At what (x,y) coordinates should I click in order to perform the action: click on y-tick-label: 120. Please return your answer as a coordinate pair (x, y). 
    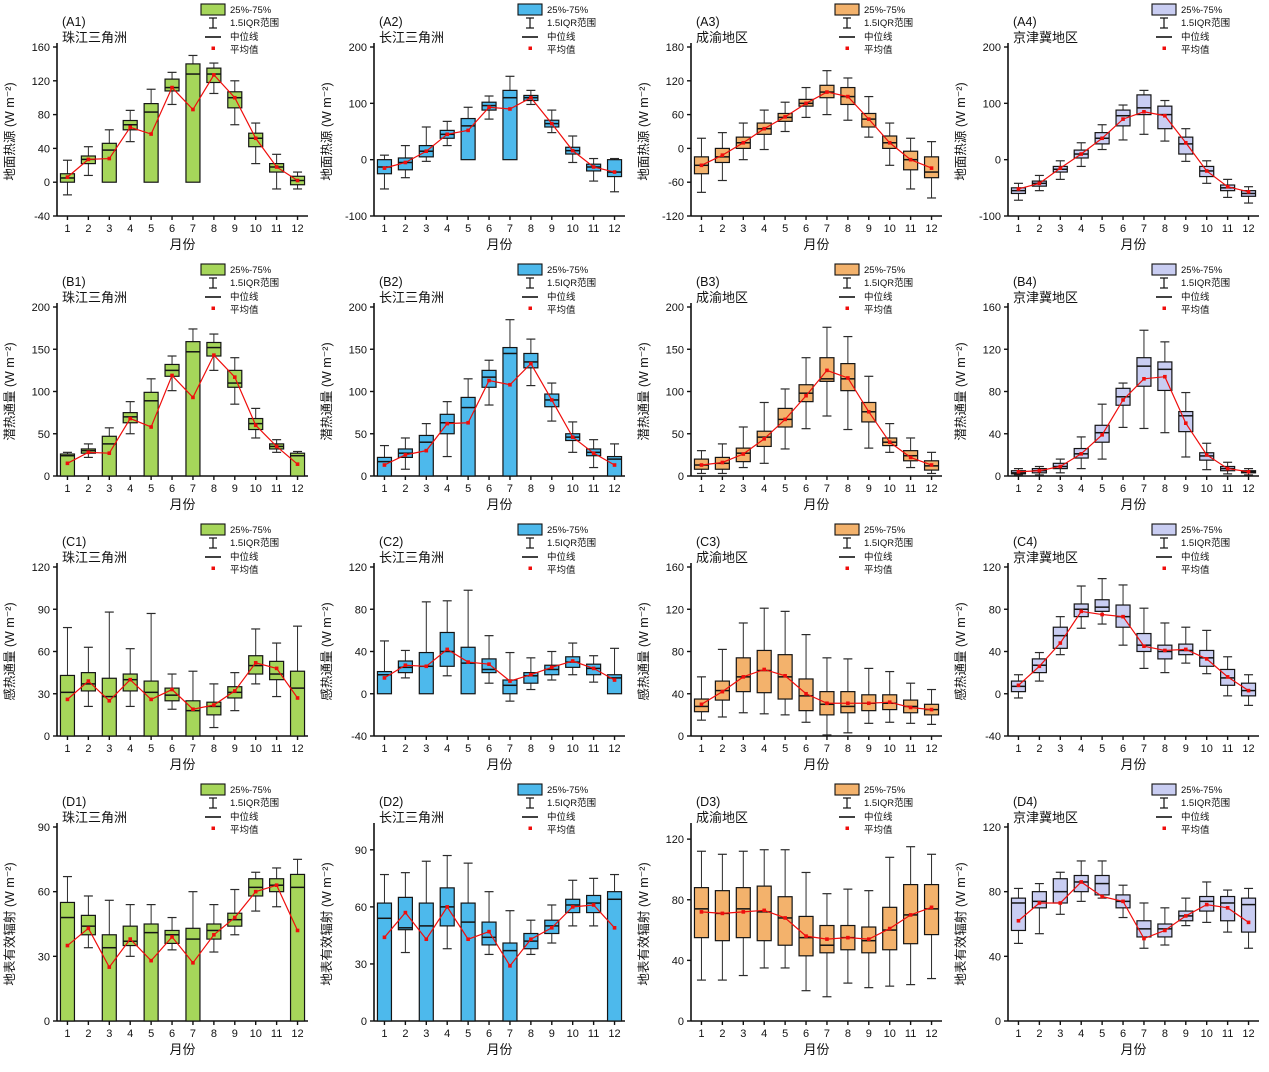
    Looking at the image, I should click on (675, 82).